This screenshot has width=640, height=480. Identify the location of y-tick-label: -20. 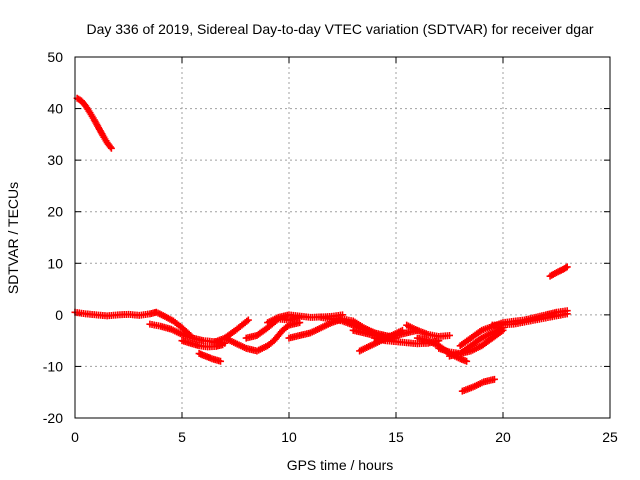
(53, 418).